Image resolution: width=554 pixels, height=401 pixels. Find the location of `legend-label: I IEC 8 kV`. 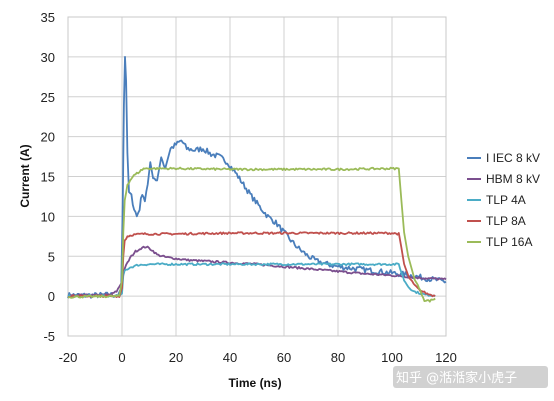

legend-label: I IEC 8 kV is located at coordinates (513, 158).